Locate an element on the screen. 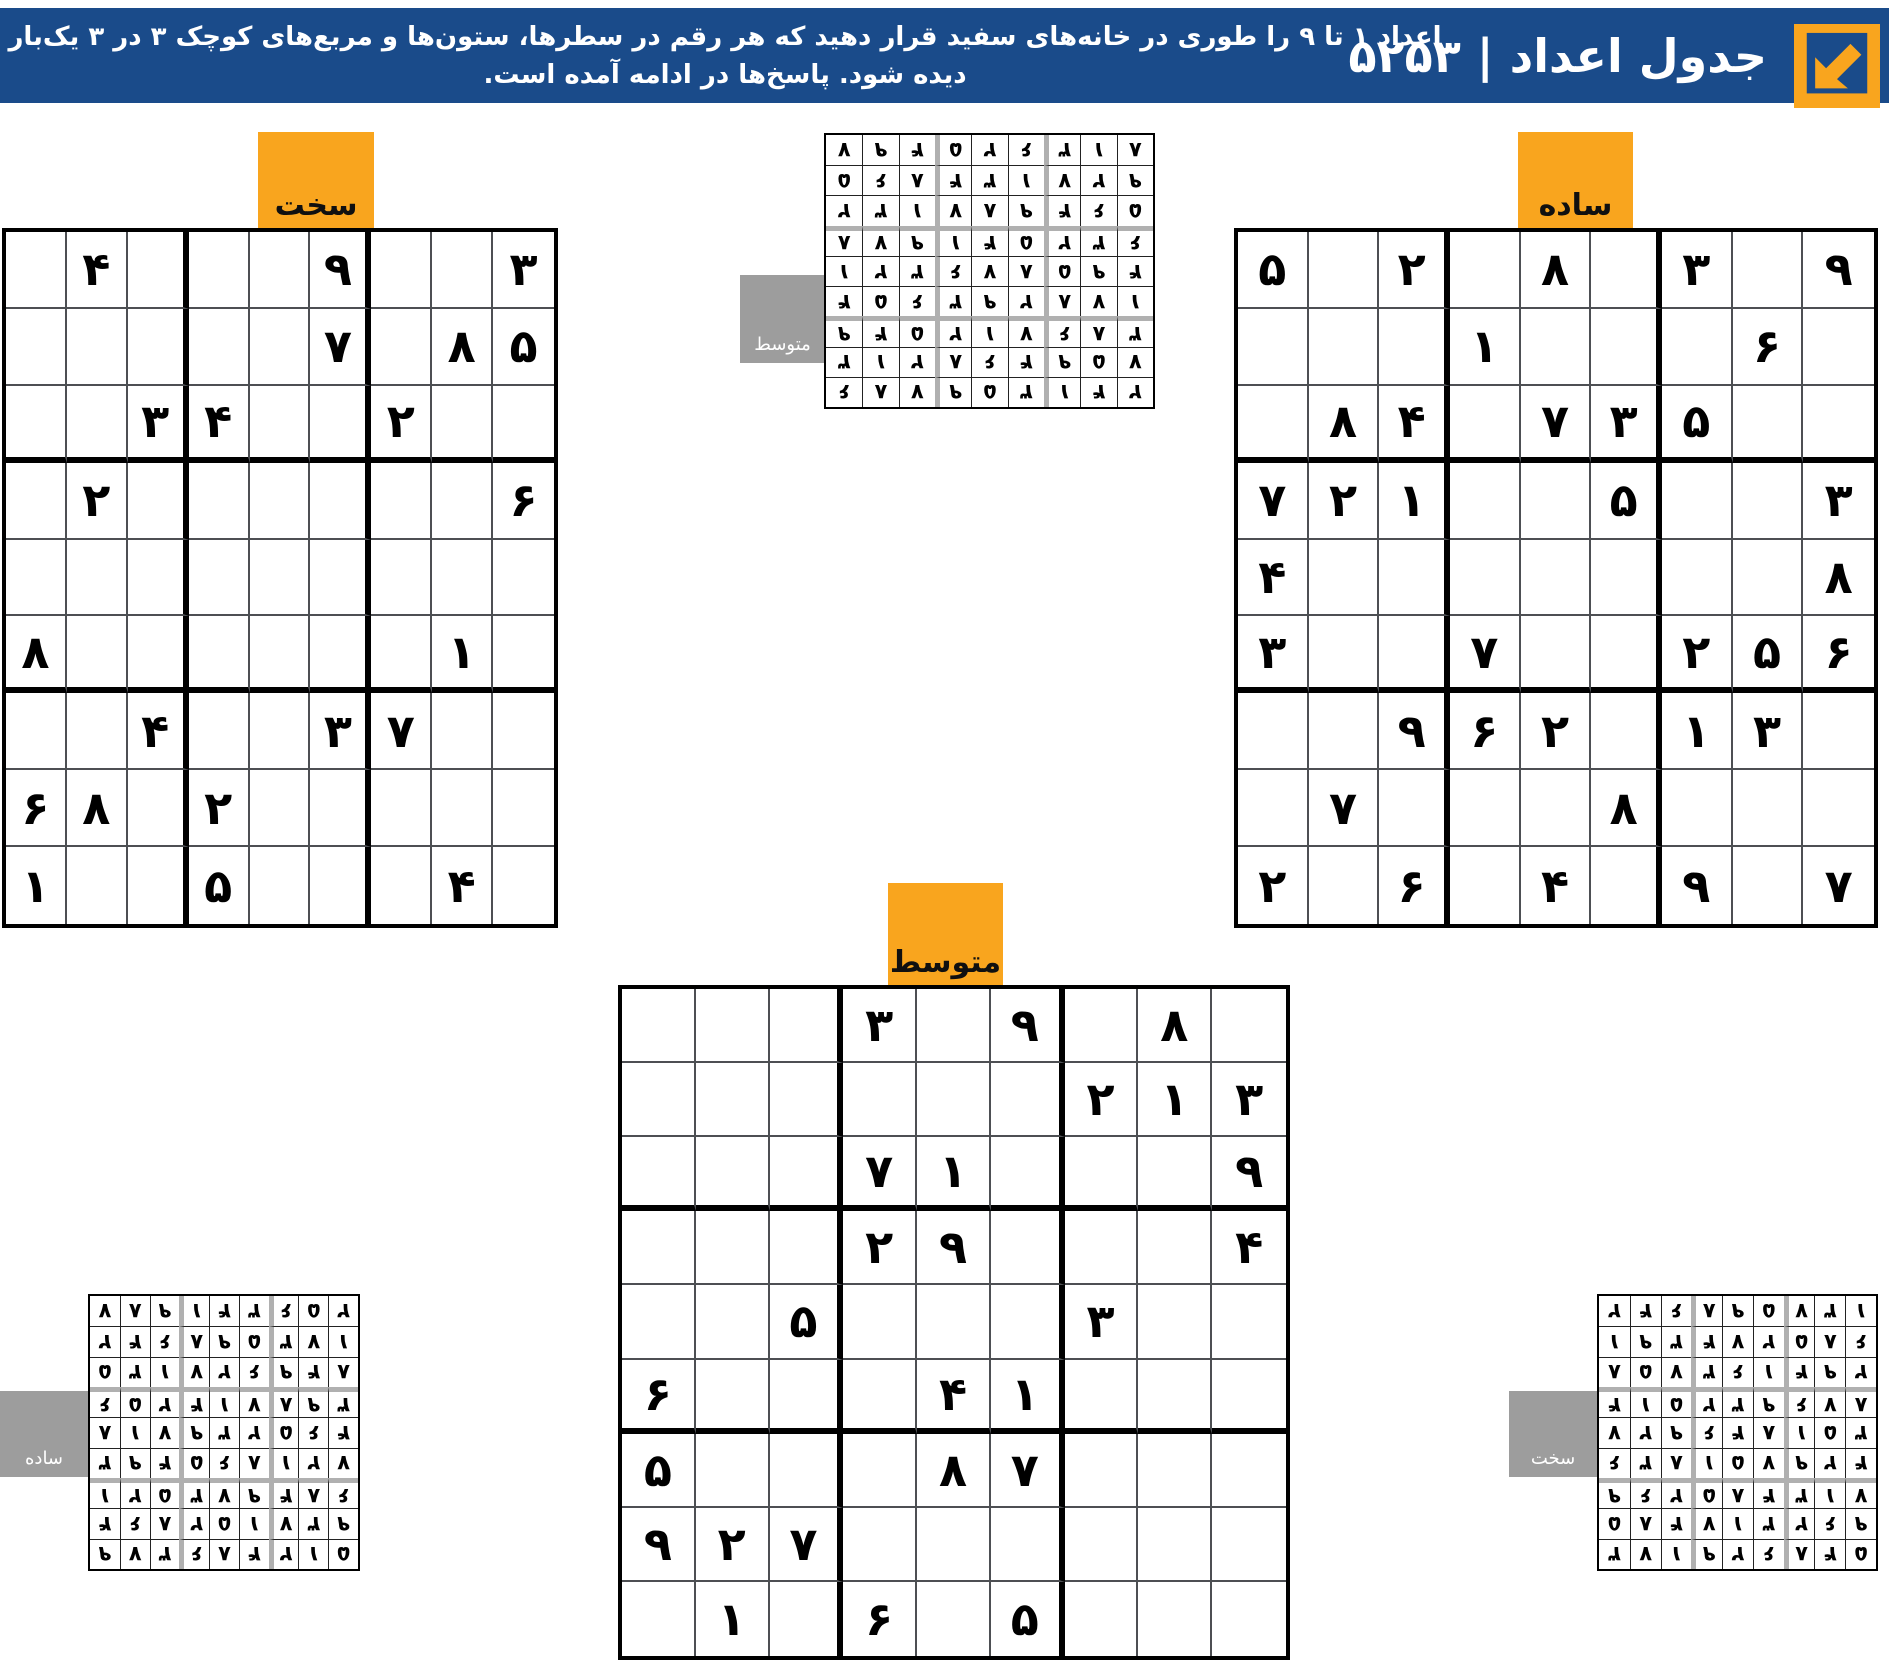 This screenshot has height=1671, width=1889. solution-cell-medium: ۷ is located at coordinates (1134, 361).